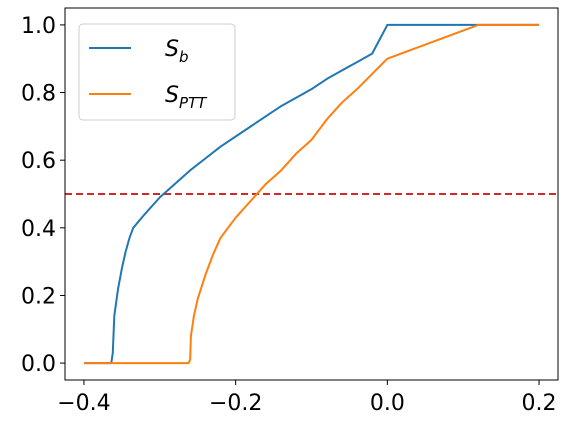  I want to click on y-tick-label: 1.0, so click(38, 26).